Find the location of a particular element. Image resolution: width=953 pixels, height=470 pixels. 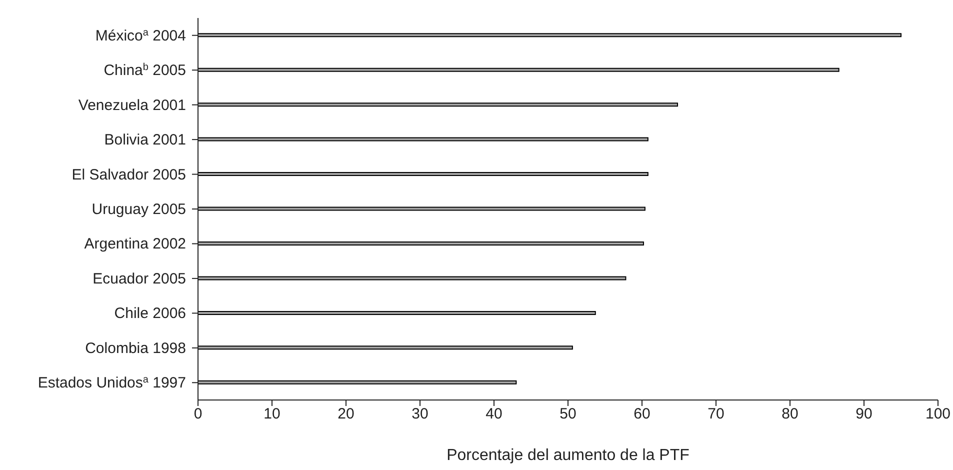

y-tick-label: Estados Unidos$^{a}$ 1997 is located at coordinates (112, 383).